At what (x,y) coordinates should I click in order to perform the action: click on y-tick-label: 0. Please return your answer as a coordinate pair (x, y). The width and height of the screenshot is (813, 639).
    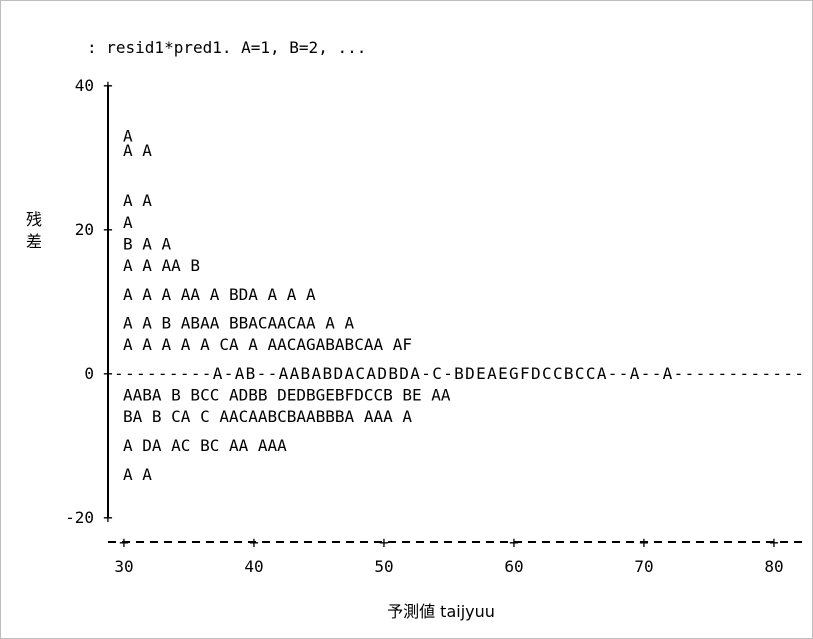
    Looking at the image, I should click on (89, 373).